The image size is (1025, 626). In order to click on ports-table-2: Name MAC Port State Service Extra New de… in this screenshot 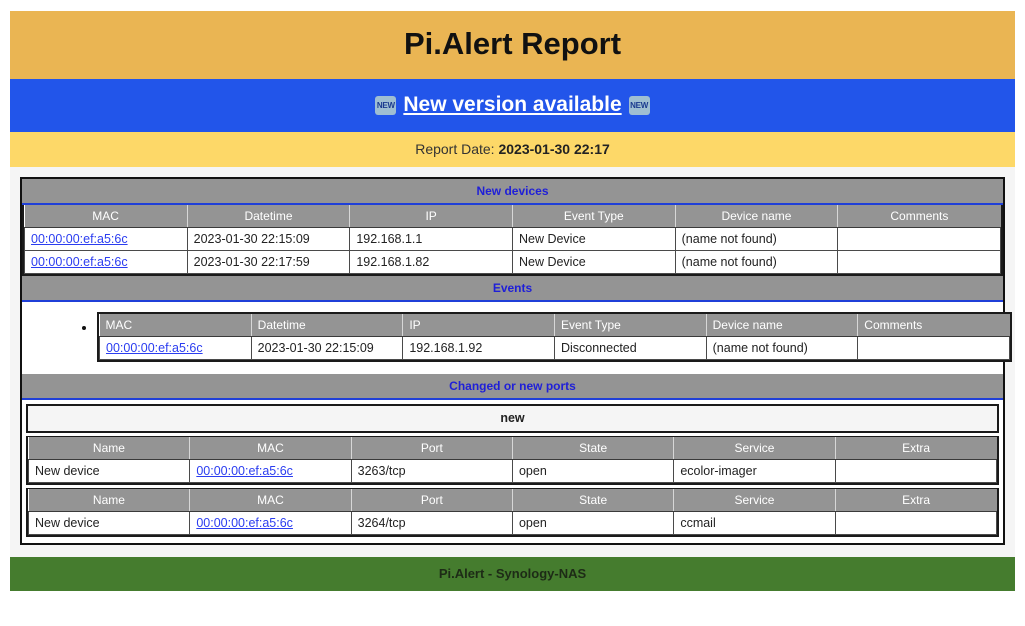, I will do `click(512, 512)`.